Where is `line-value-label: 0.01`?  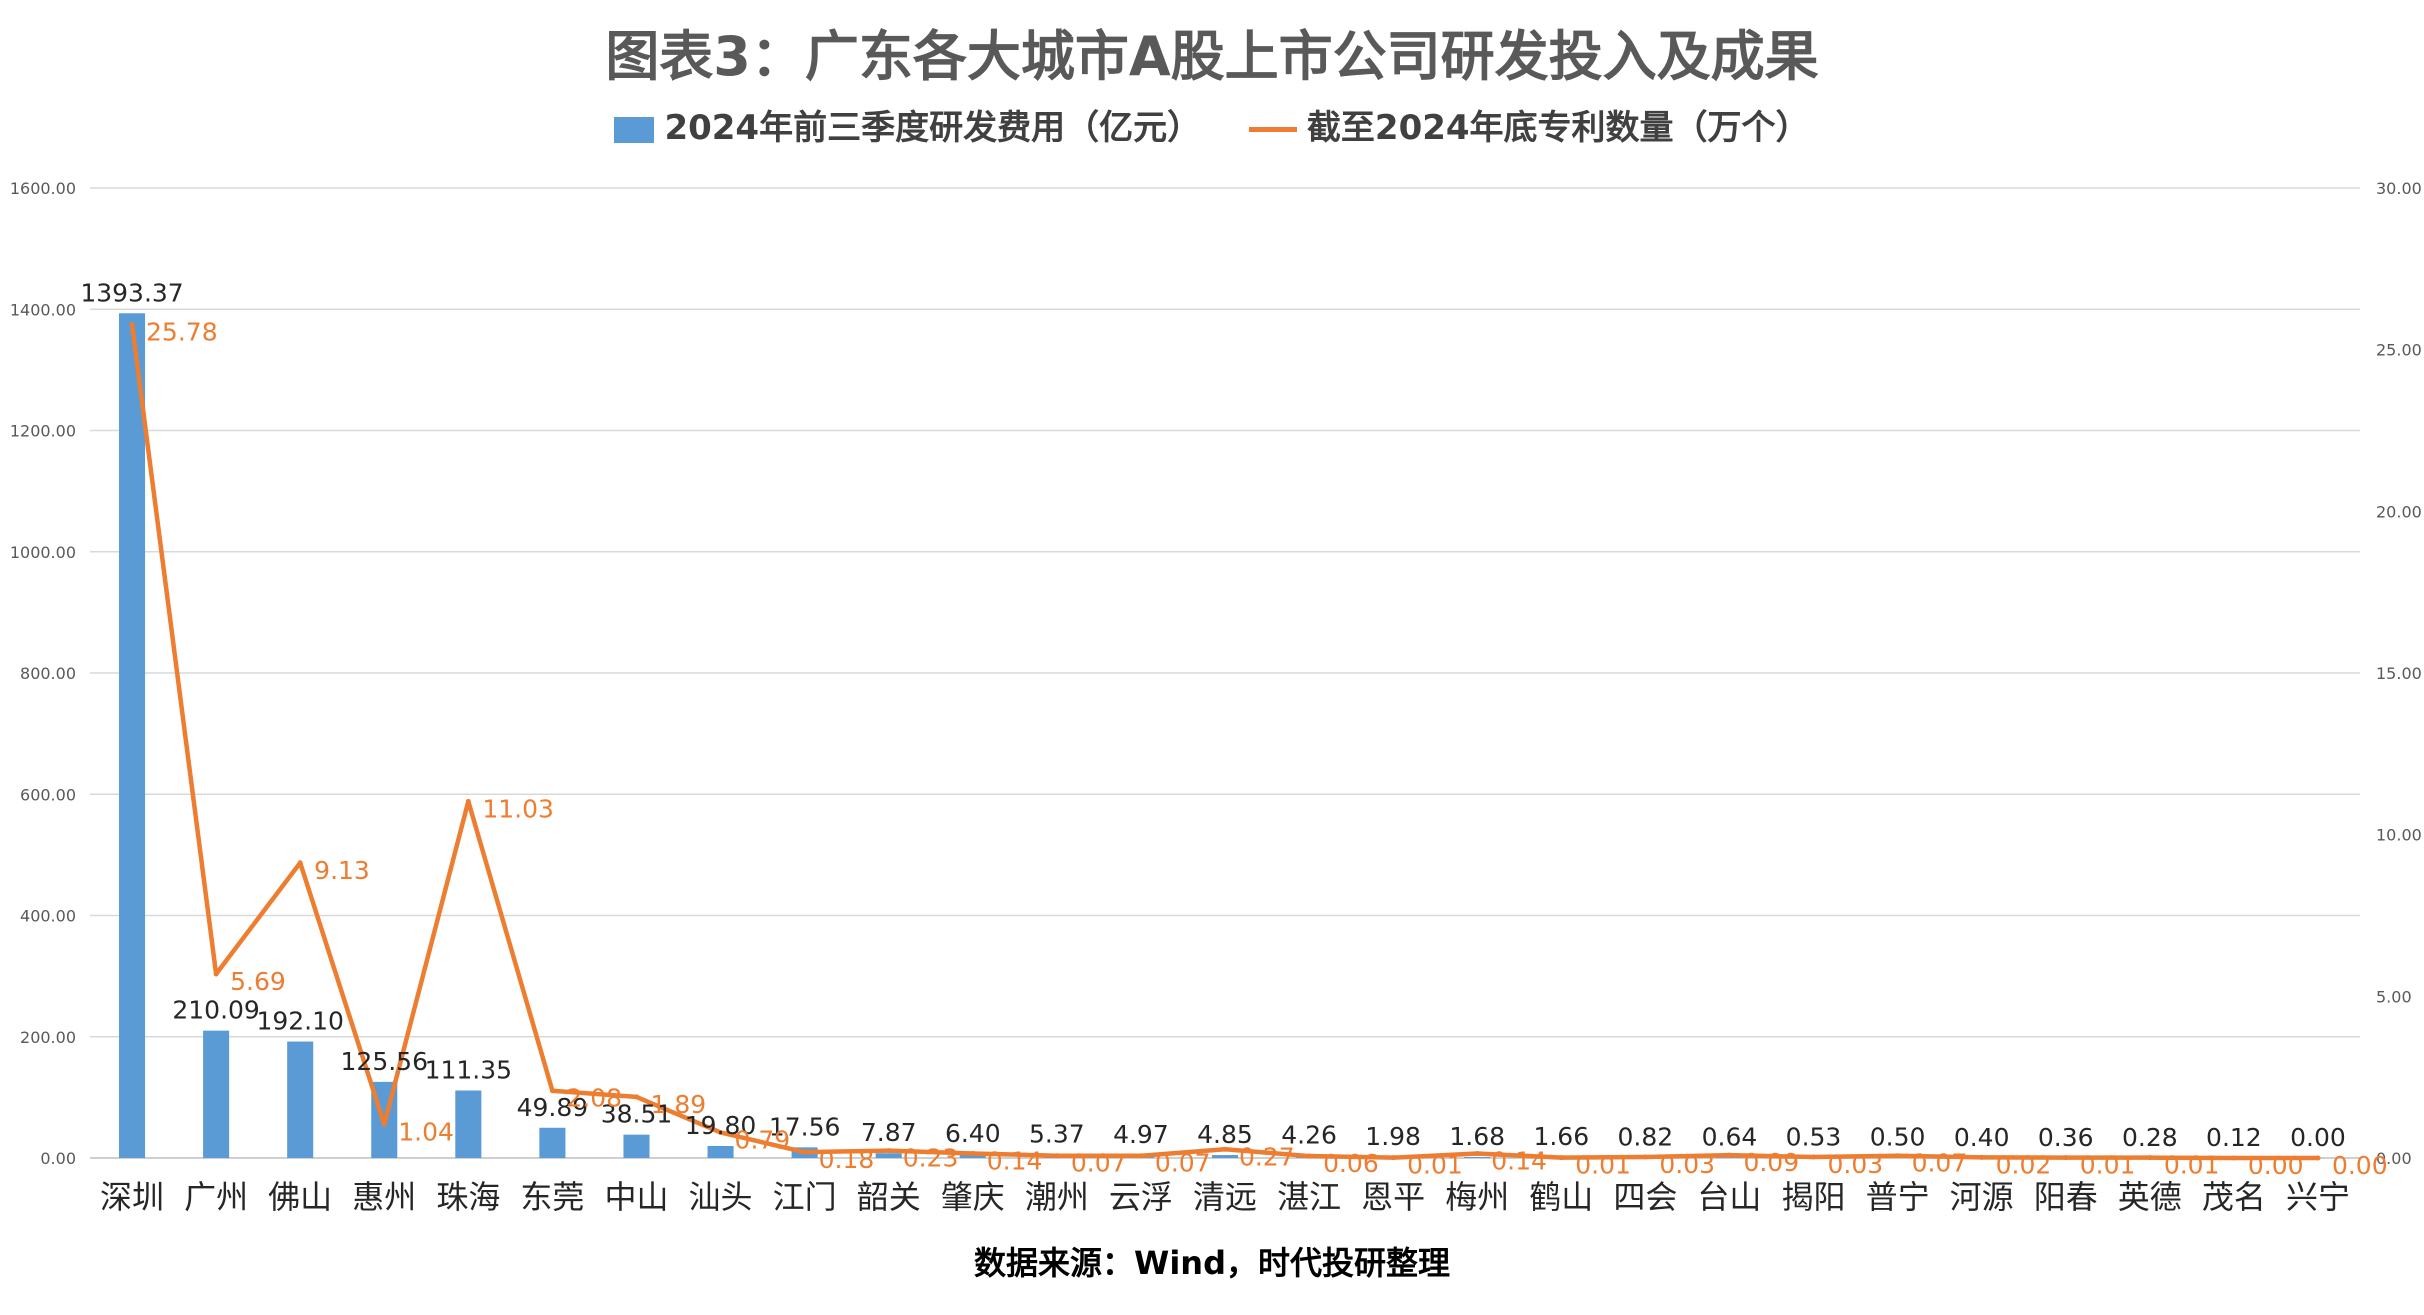
line-value-label: 0.01 is located at coordinates (1435, 1165).